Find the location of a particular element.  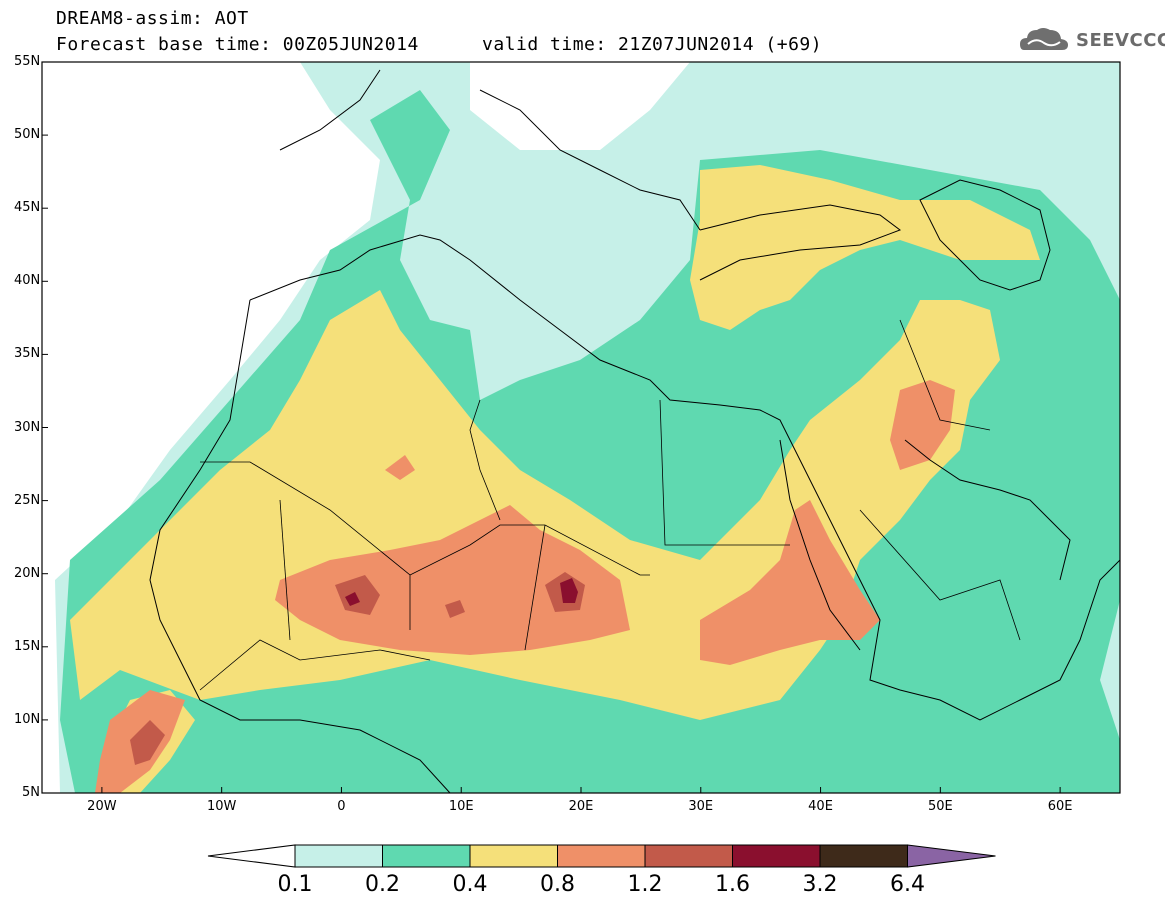

lon-label: 20E is located at coordinates (581, 806).